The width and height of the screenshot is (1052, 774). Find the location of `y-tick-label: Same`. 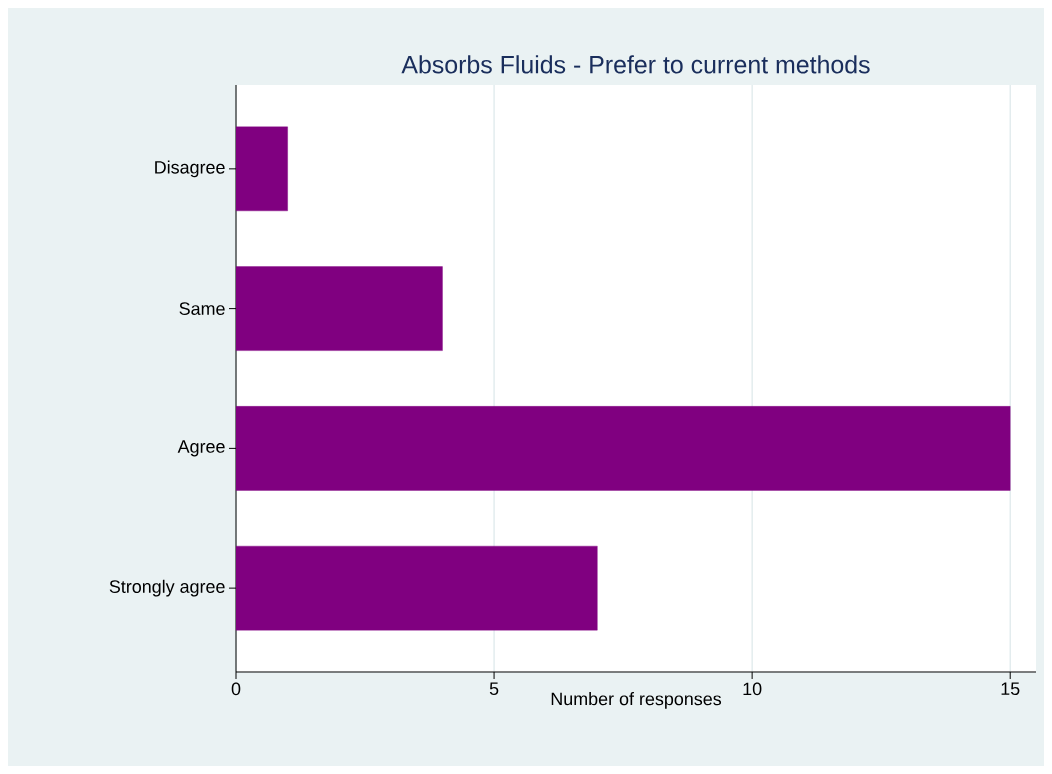

y-tick-label: Same is located at coordinates (202, 308).